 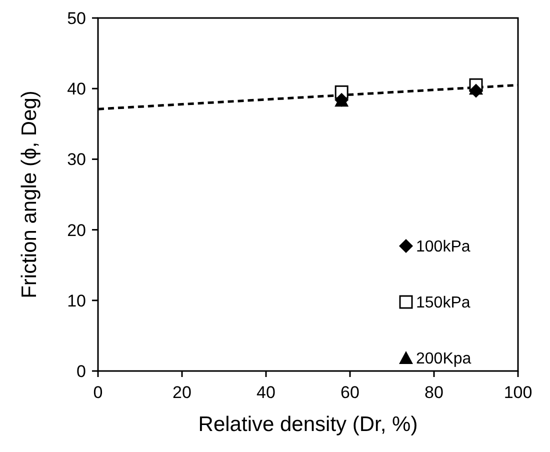 I want to click on x-axis-title: Relative density (Dr, %), so click(x=308, y=424).